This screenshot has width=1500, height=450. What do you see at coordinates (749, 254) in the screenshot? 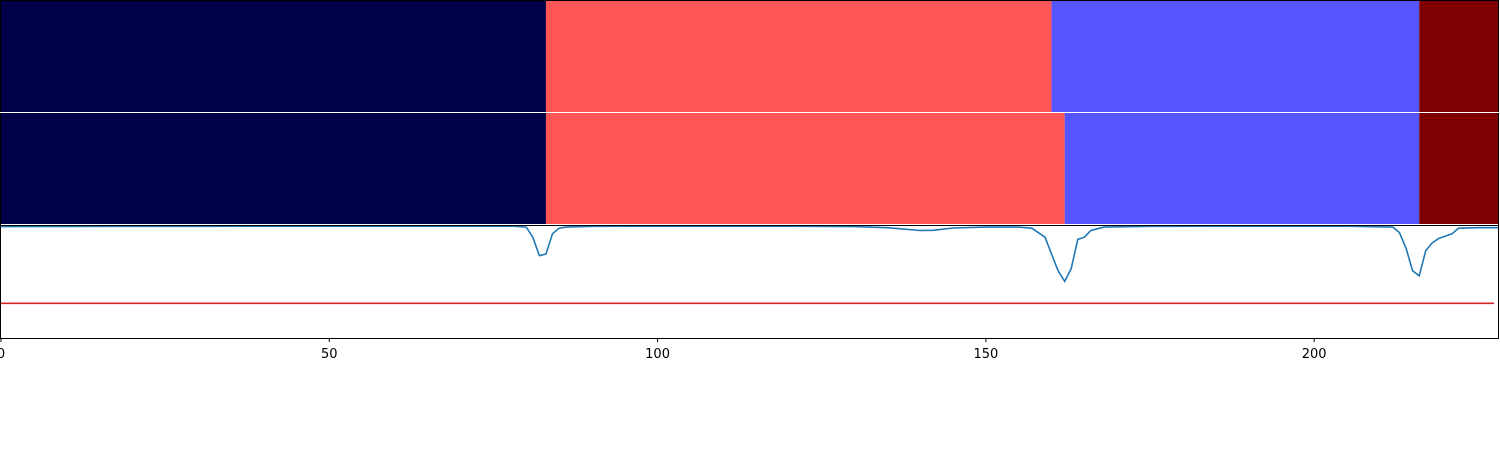
I see `signal-line` at bounding box center [749, 254].